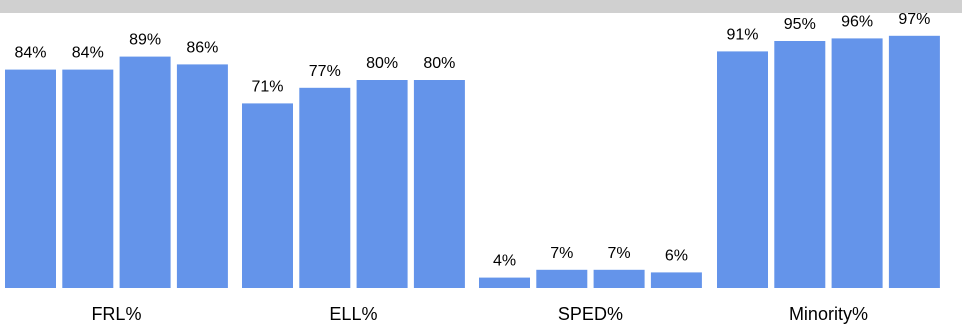 The height and width of the screenshot is (336, 962). Describe the element at coordinates (676, 255) in the screenshot. I see `data-label: 6%` at that location.